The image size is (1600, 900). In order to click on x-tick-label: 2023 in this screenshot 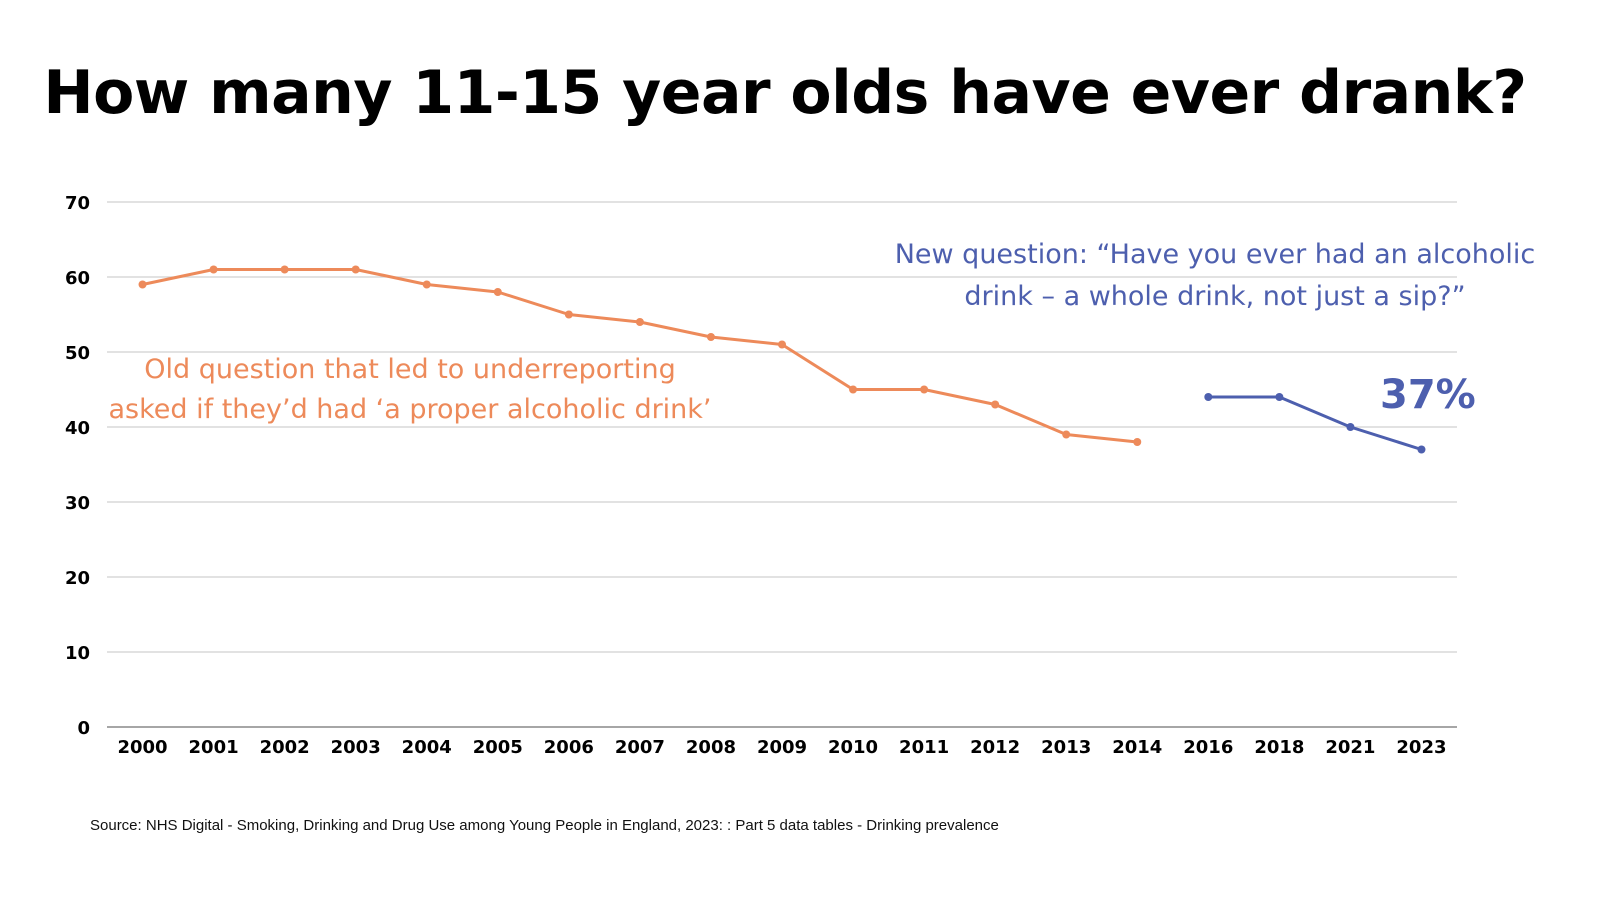, I will do `click(1421, 747)`.